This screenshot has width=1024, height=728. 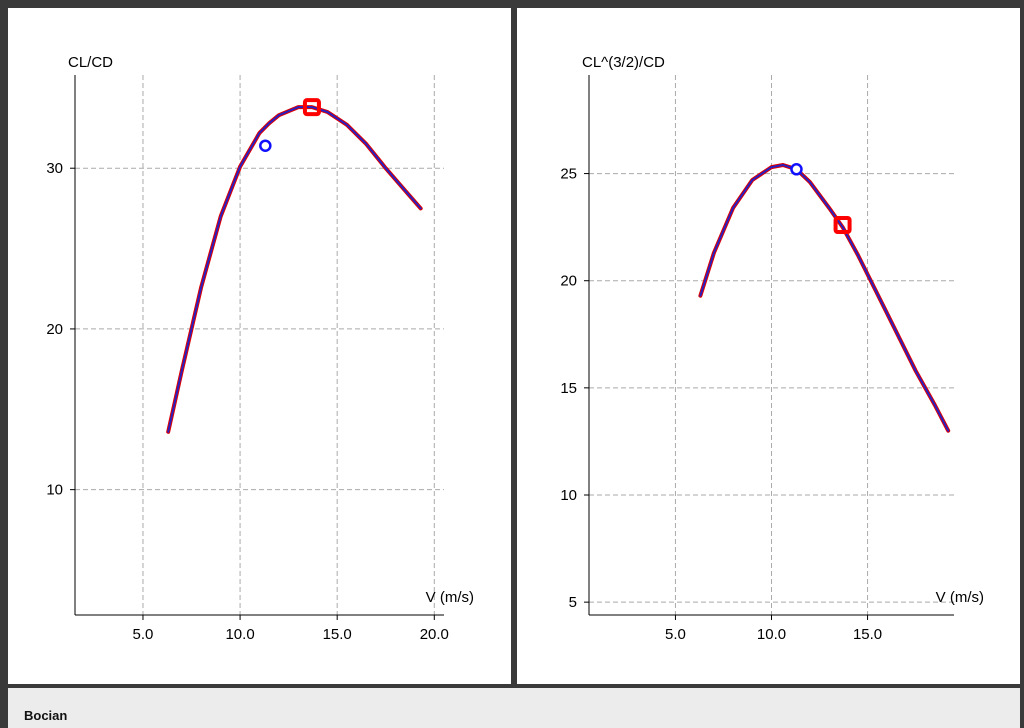 I want to click on footer-bar: Bocian, so click(x=514, y=708).